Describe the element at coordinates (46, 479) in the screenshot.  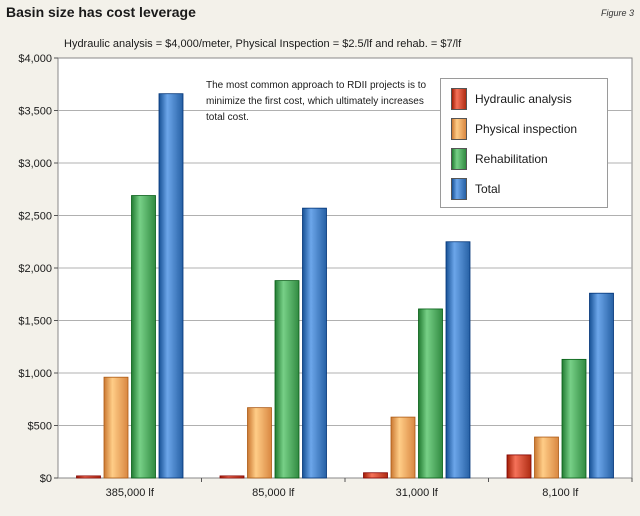
I see `y-tick-label: $0` at that location.